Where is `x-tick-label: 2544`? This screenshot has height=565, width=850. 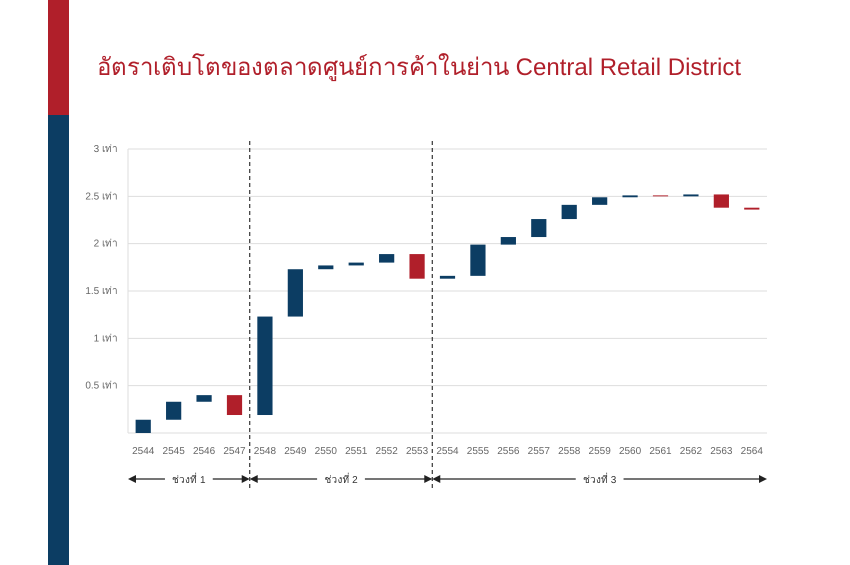 x-tick-label: 2544 is located at coordinates (143, 451).